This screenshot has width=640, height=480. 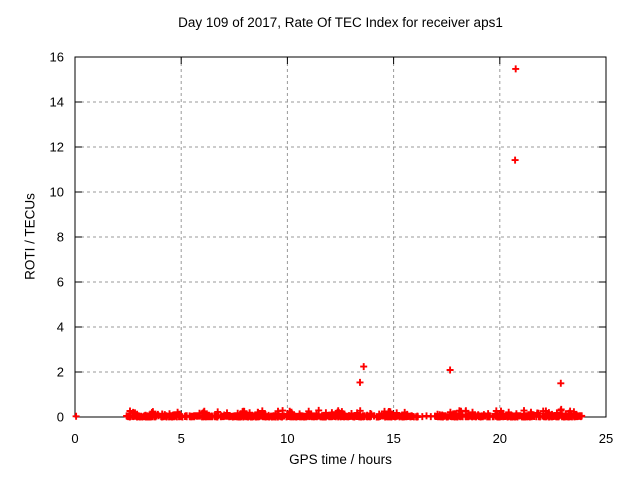 I want to click on y-tick-label: 2, so click(x=60, y=372).